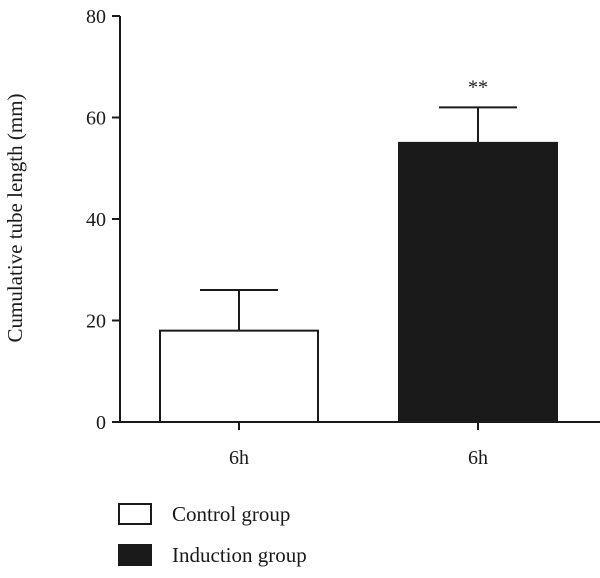 The width and height of the screenshot is (600, 578). I want to click on legend-label: Control group, so click(231, 514).